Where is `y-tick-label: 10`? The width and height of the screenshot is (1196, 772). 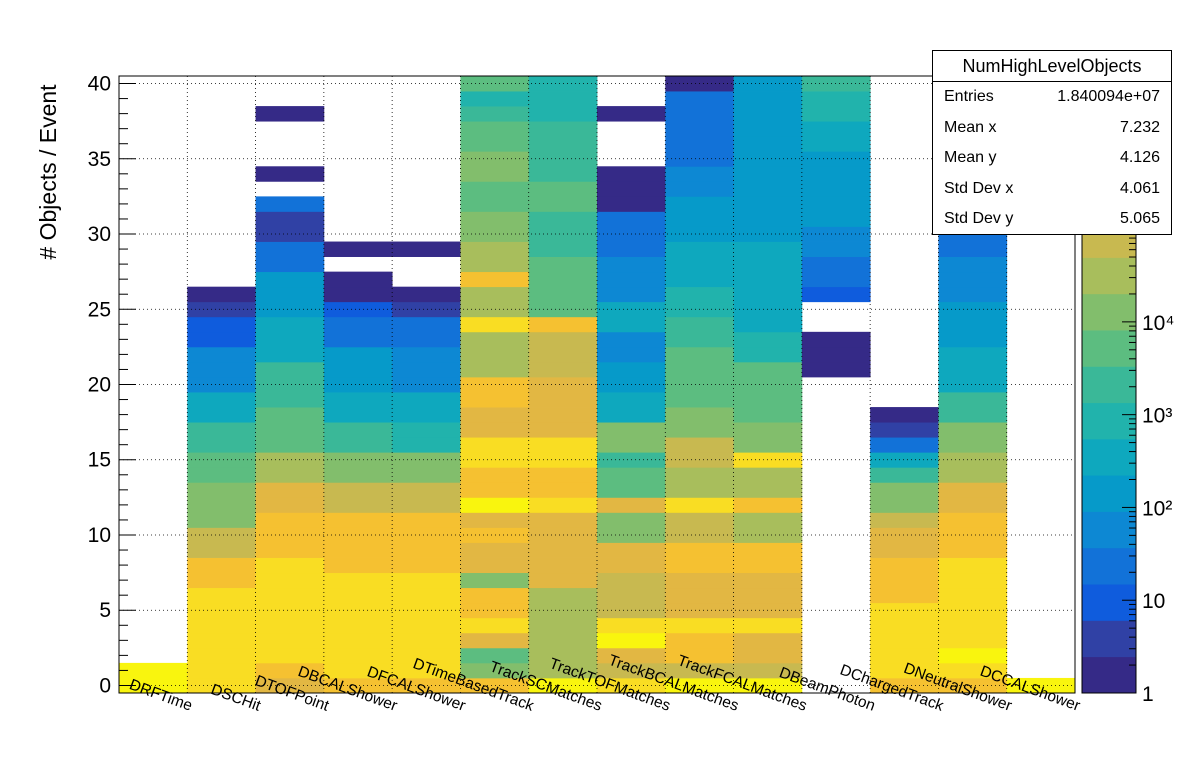
y-tick-label: 10 is located at coordinates (99, 535).